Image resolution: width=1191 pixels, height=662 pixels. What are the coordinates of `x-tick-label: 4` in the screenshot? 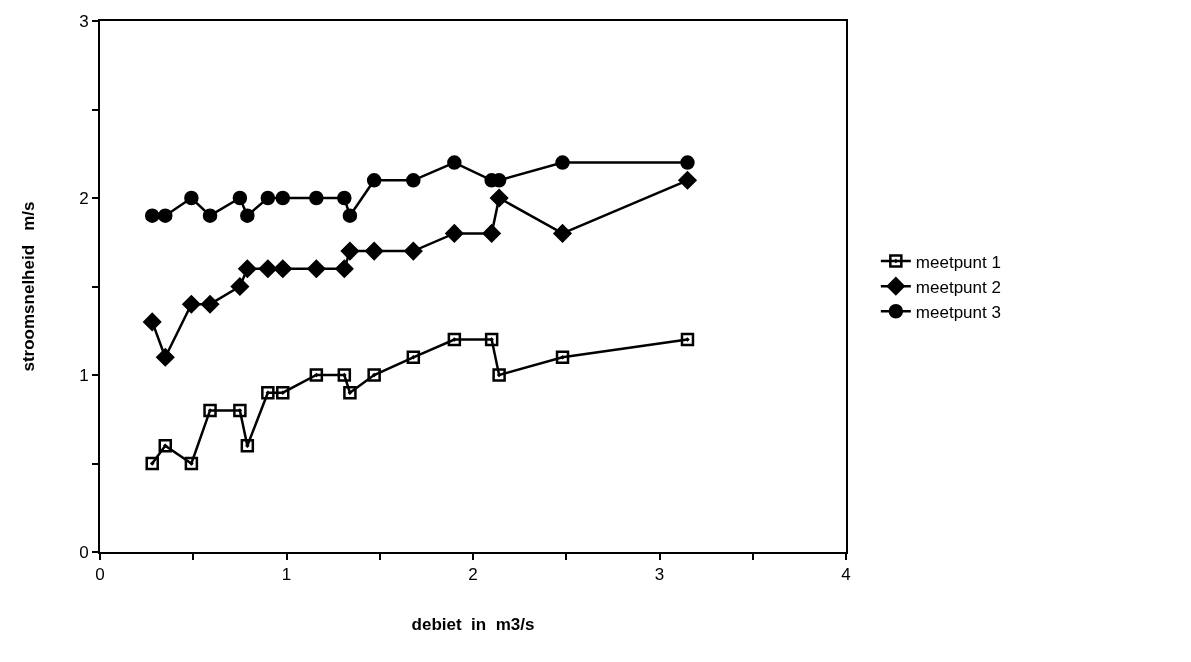 It's located at (846, 575).